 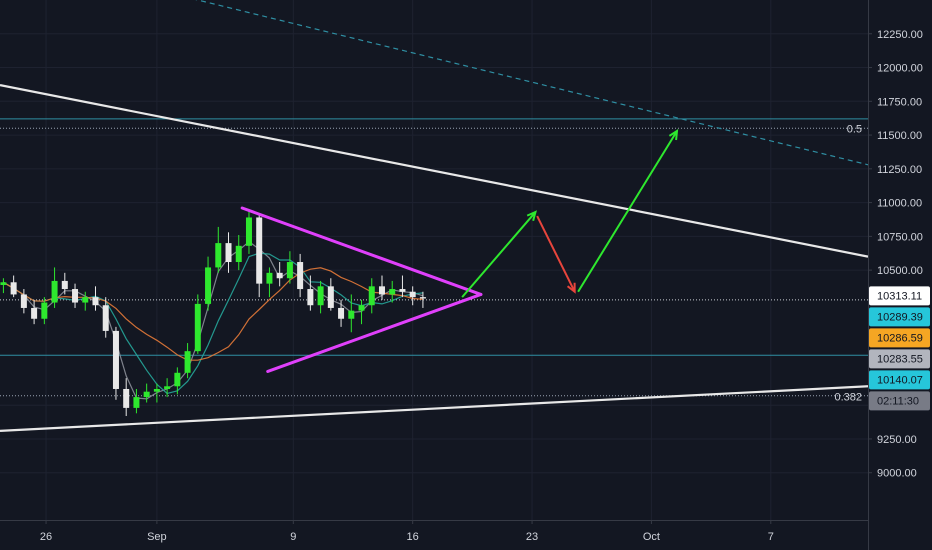 What do you see at coordinates (413, 537) in the screenshot?
I see `time-tick-label: 16` at bounding box center [413, 537].